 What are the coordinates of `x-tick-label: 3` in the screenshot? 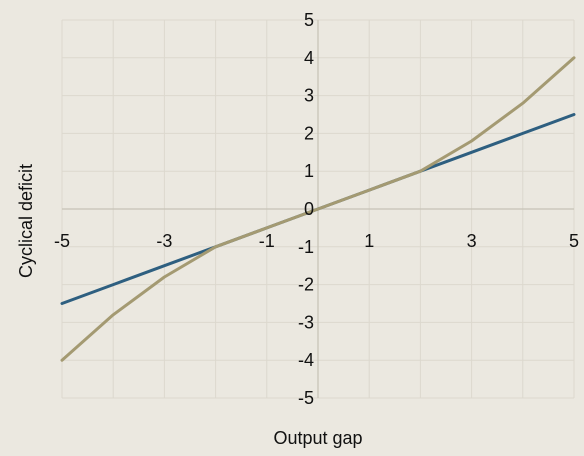 It's located at (472, 241).